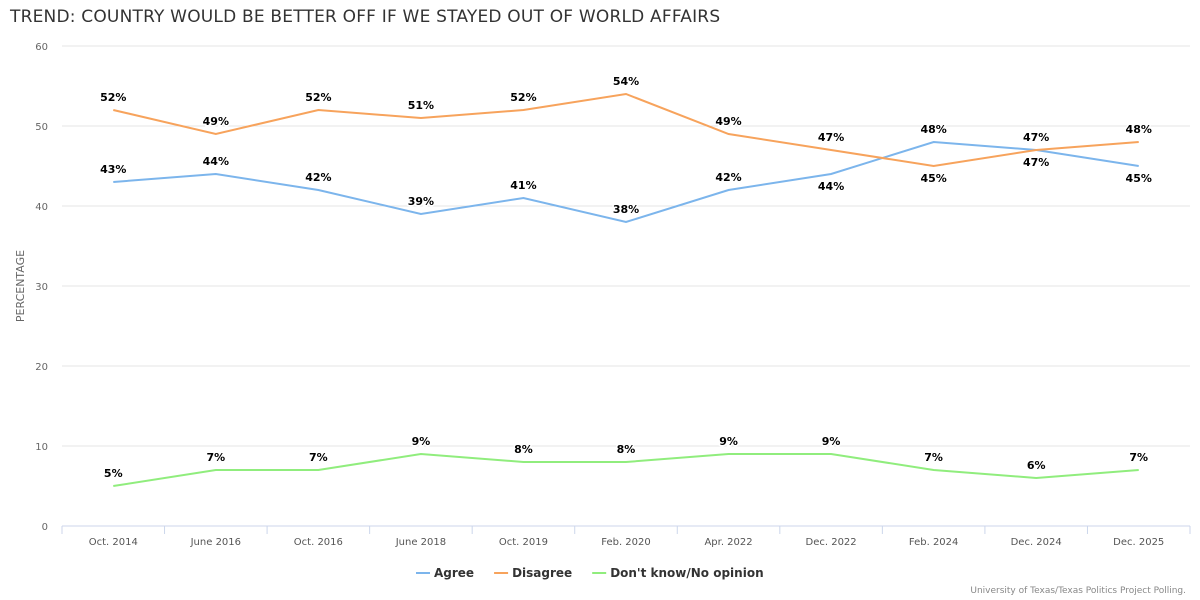 The height and width of the screenshot is (600, 1200). I want to click on y-tick-label: 50, so click(41, 127).